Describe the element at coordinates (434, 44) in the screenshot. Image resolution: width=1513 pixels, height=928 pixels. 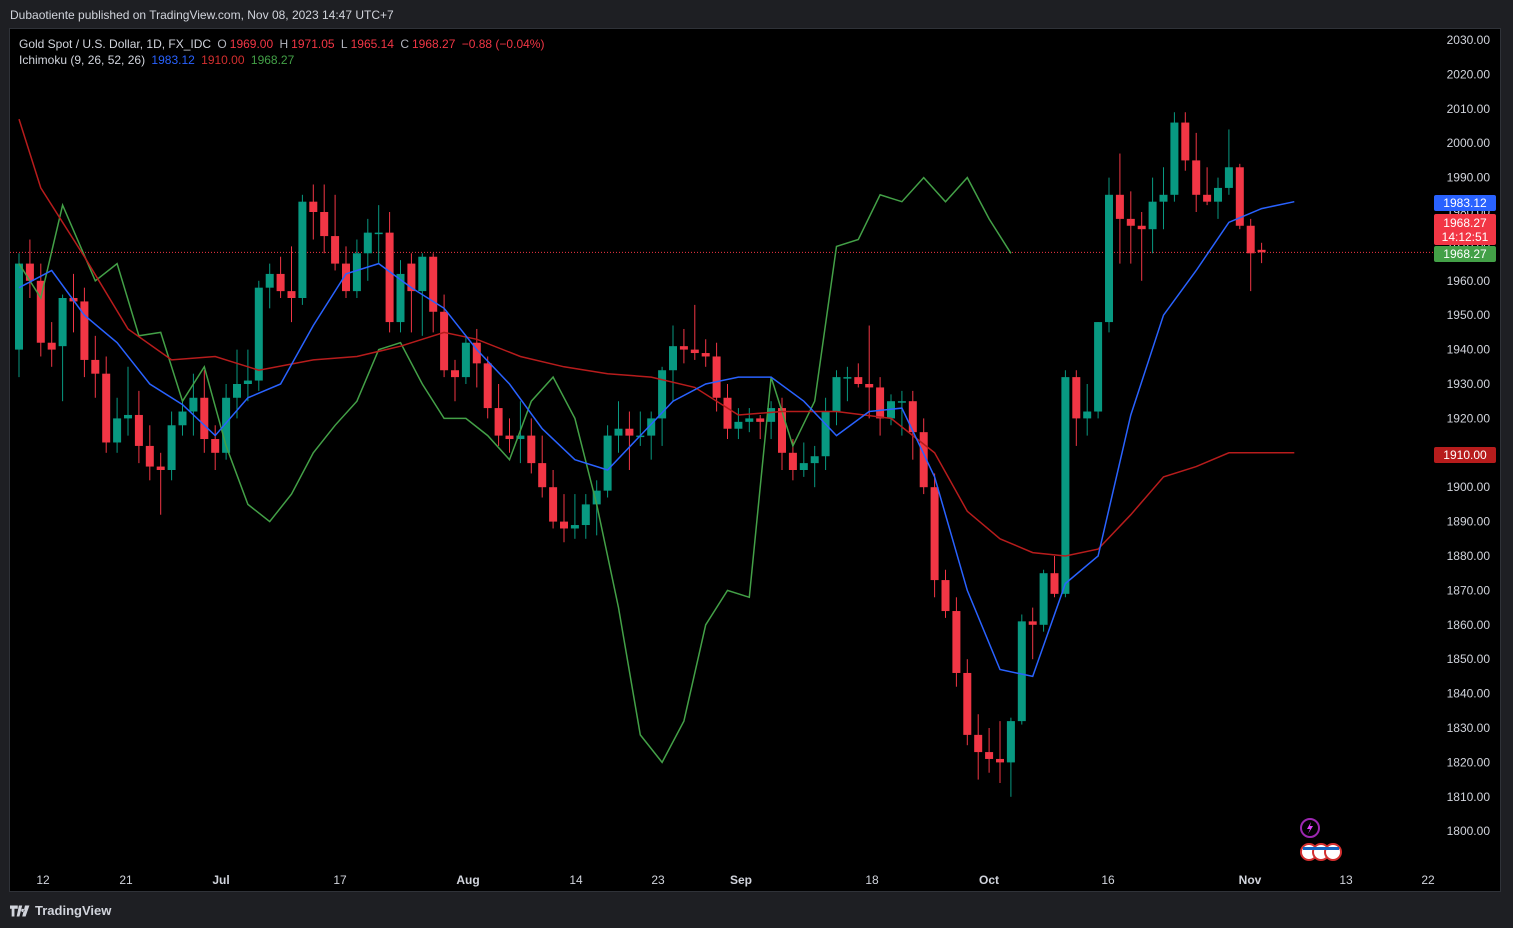
I see `close-value: 1968.27` at that location.